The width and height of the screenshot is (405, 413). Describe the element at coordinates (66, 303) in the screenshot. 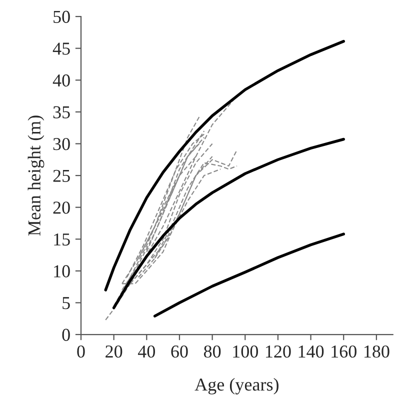

I see `y-tick-label: 5` at that location.